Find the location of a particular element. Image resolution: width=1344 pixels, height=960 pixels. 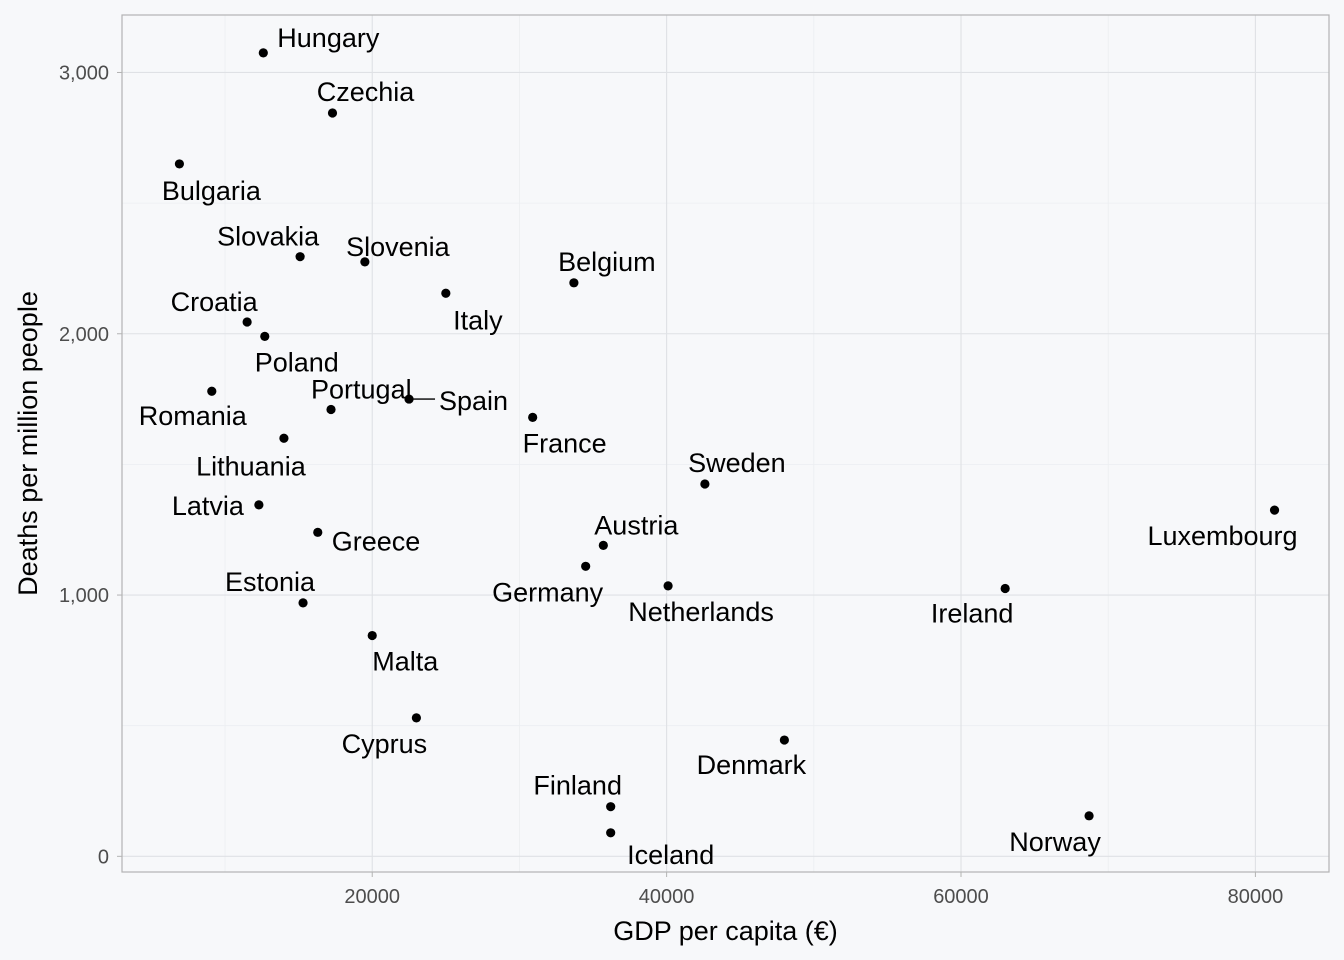

label-cyprus: Cyprus is located at coordinates (385, 744).